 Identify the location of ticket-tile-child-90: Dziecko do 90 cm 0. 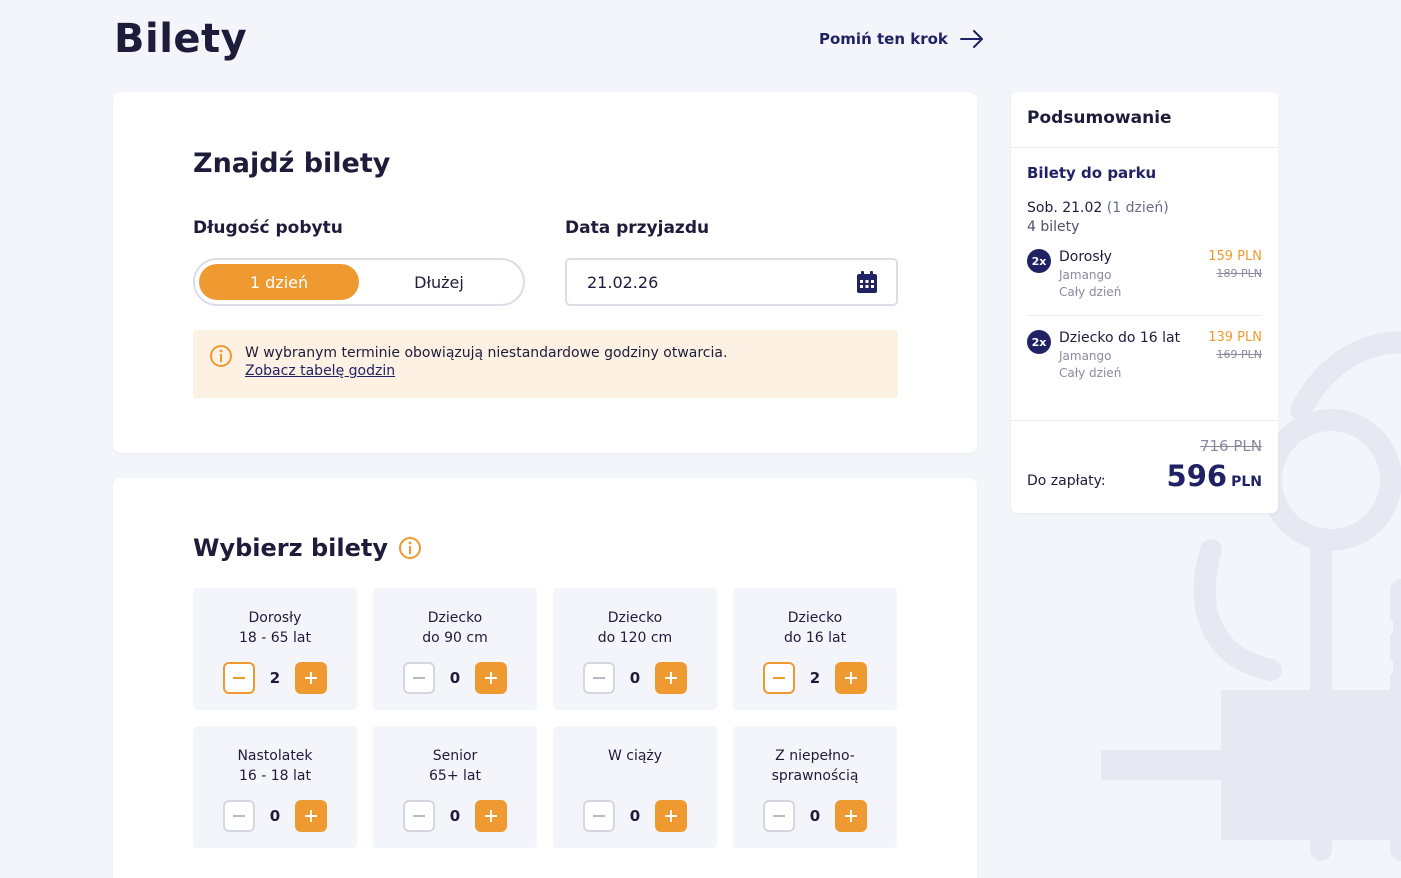
(455, 649).